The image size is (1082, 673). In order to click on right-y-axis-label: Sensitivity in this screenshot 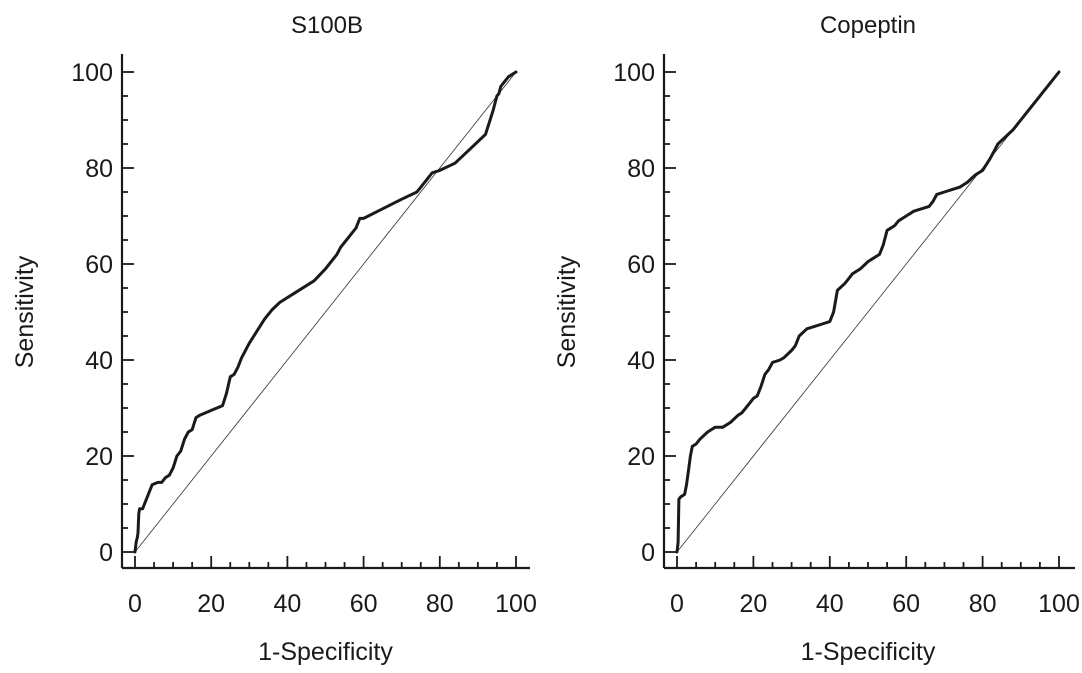, I will do `click(567, 311)`.